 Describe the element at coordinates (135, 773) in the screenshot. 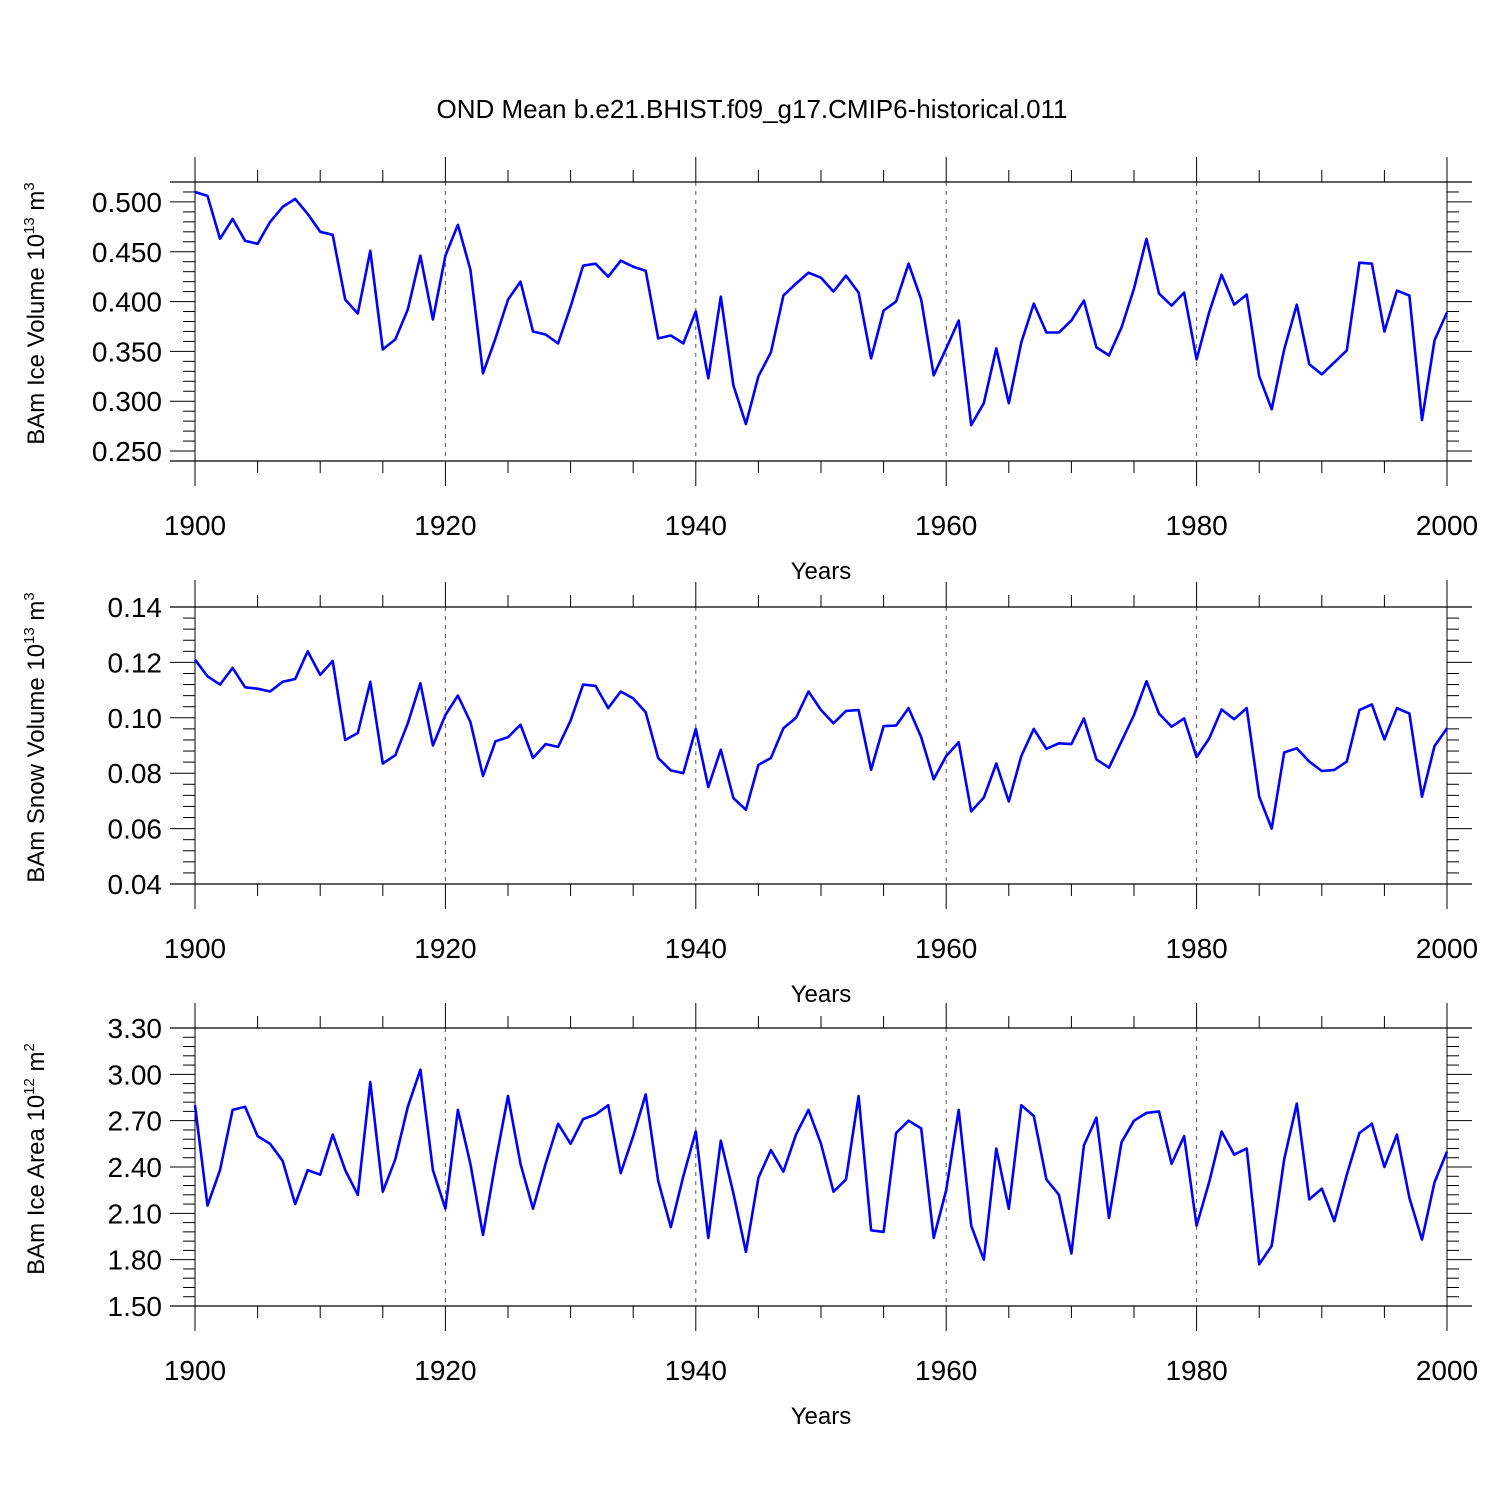

I see `y-tick-label: 0.08` at that location.